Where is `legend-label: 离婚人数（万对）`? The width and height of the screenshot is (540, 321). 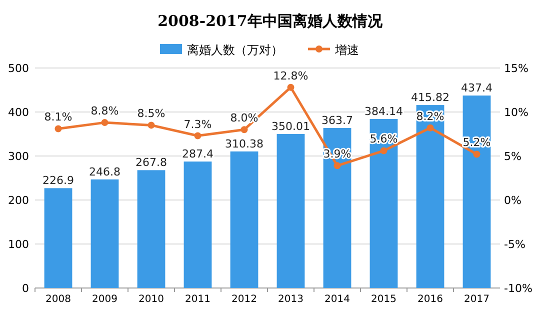 legend-label: 离婚人数（万对） is located at coordinates (235, 50).